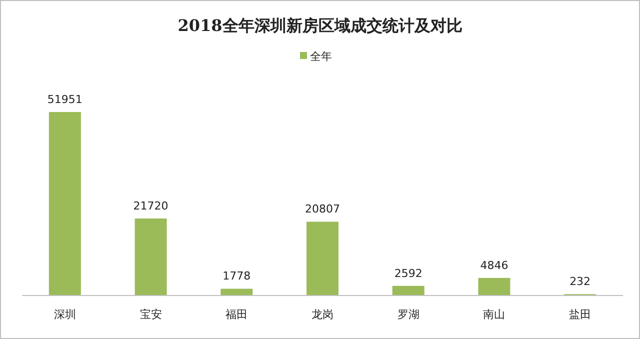 This screenshot has height=339, width=640. What do you see at coordinates (408, 314) in the screenshot?
I see `x-tick-label: 罗湖` at bounding box center [408, 314].